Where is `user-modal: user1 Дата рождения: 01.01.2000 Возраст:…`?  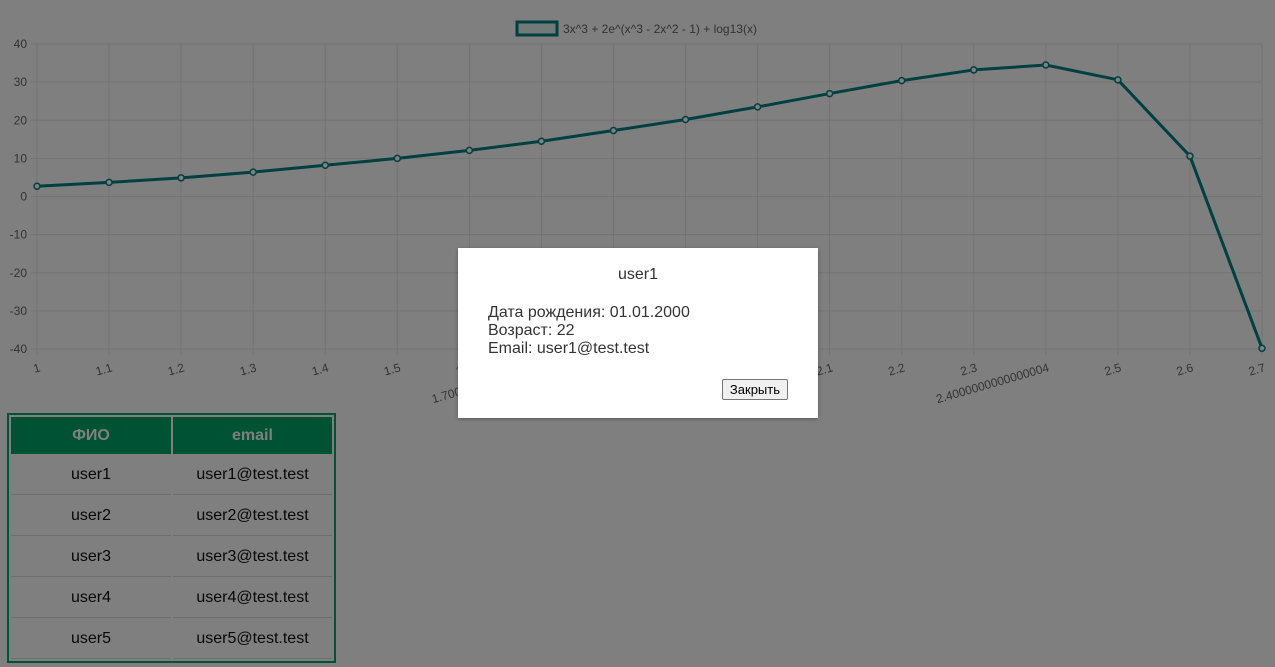
user-modal: user1 Дата рождения: 01.01.2000 Возраст:… is located at coordinates (638, 333).